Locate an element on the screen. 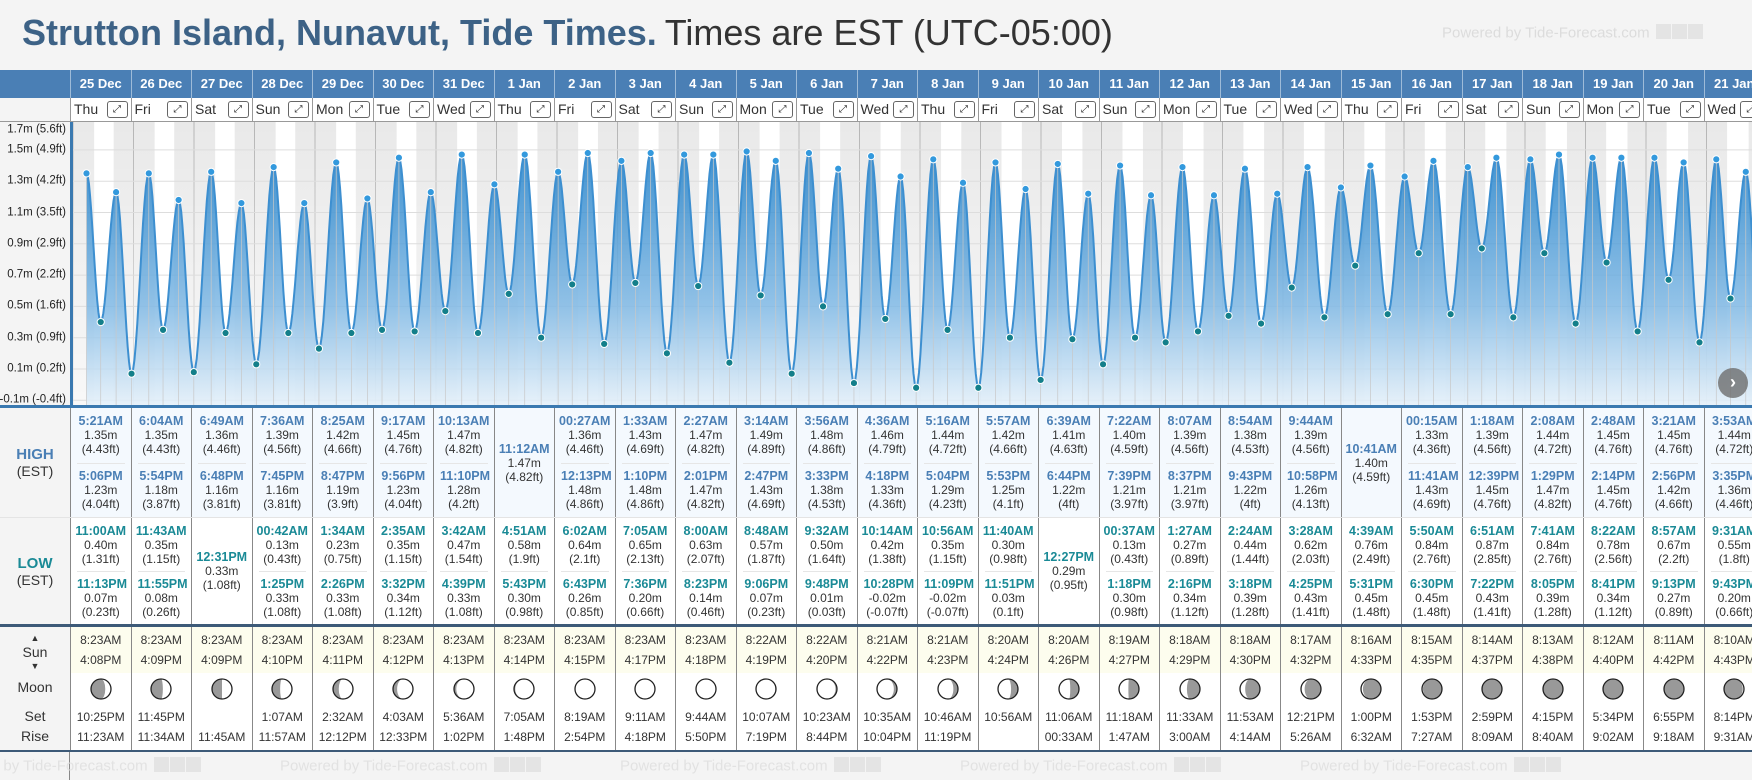 This screenshot has height=780, width=1752. sunset-time: 4:35PM is located at coordinates (1432, 660).